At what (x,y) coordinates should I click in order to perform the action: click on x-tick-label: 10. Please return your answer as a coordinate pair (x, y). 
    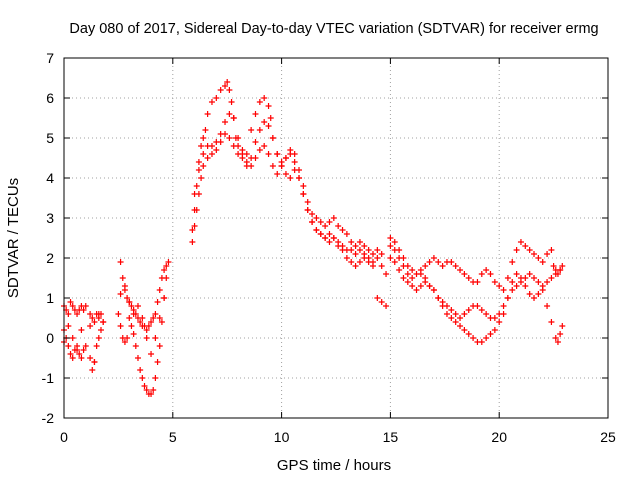
    Looking at the image, I should click on (282, 437).